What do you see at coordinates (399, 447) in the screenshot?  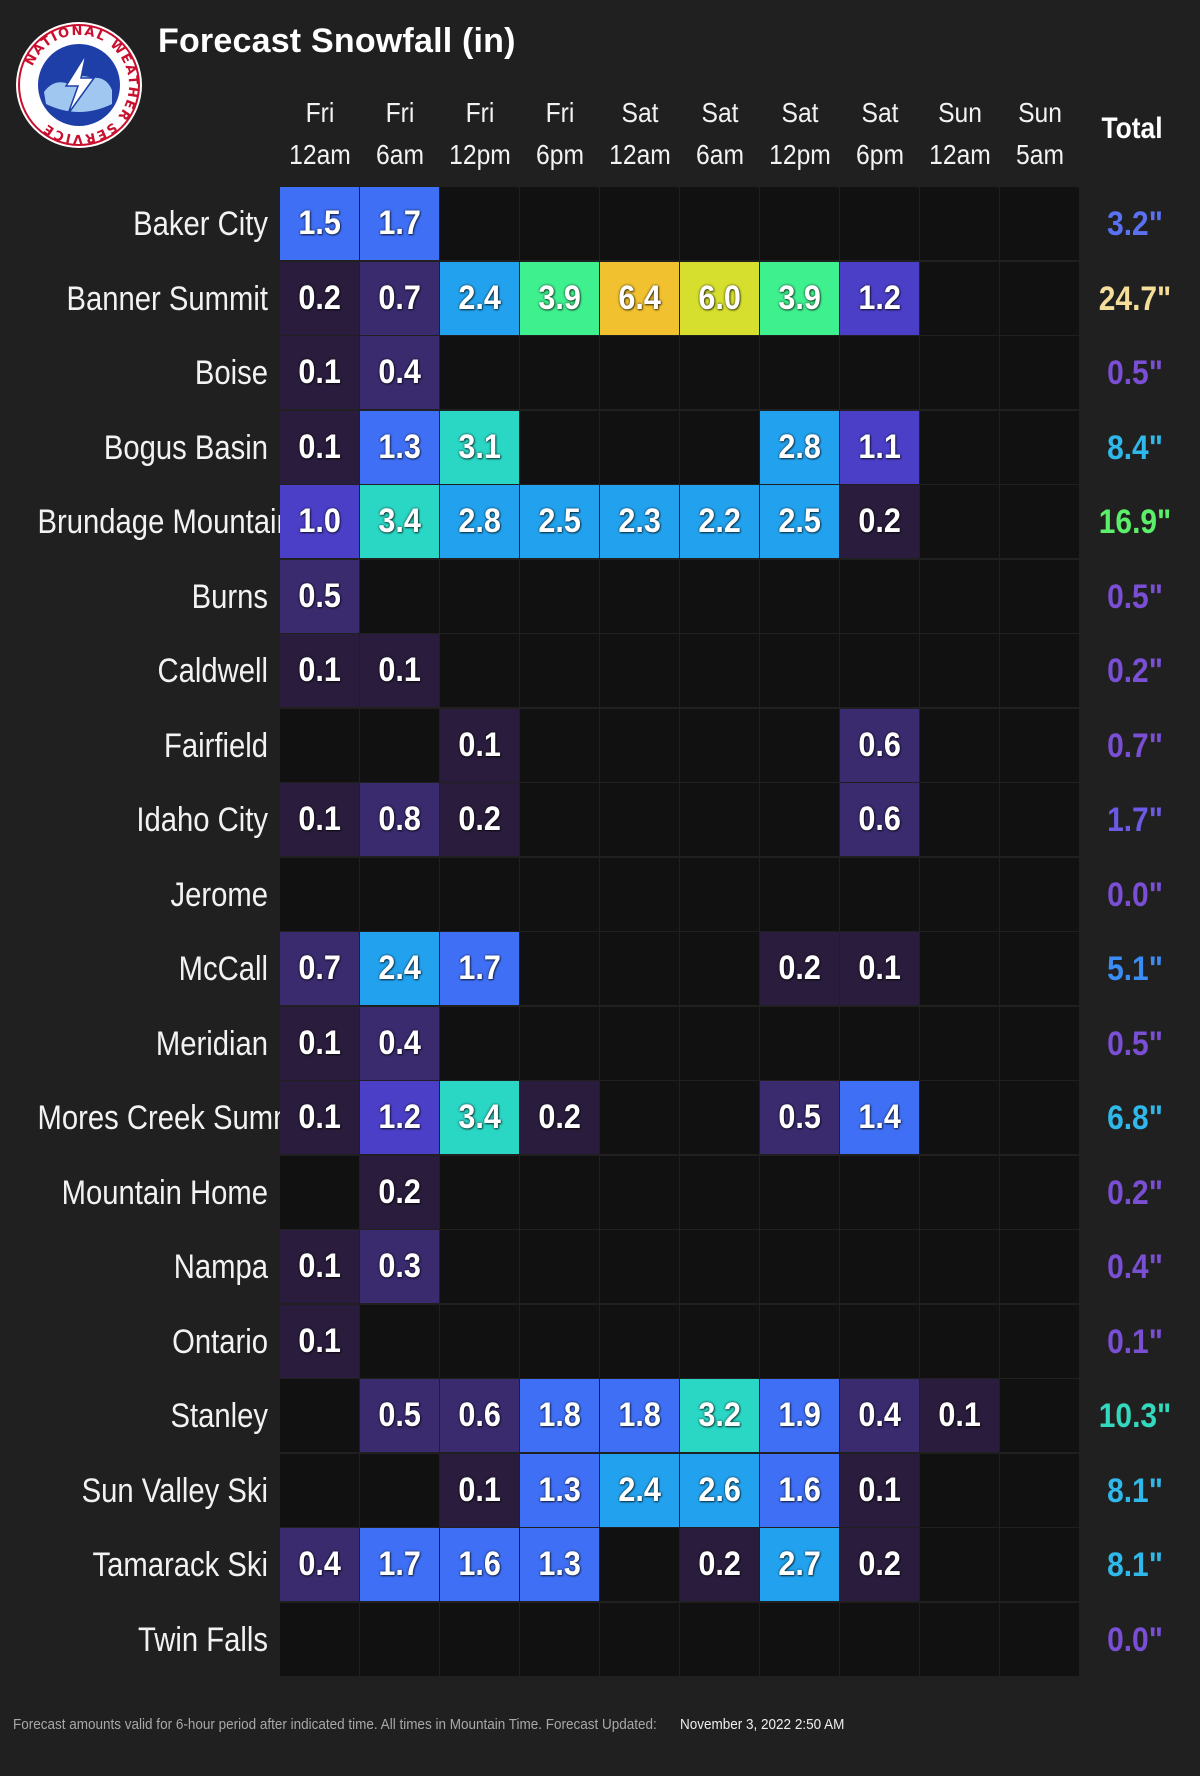 I see `snowfall-cell: 1.3` at bounding box center [399, 447].